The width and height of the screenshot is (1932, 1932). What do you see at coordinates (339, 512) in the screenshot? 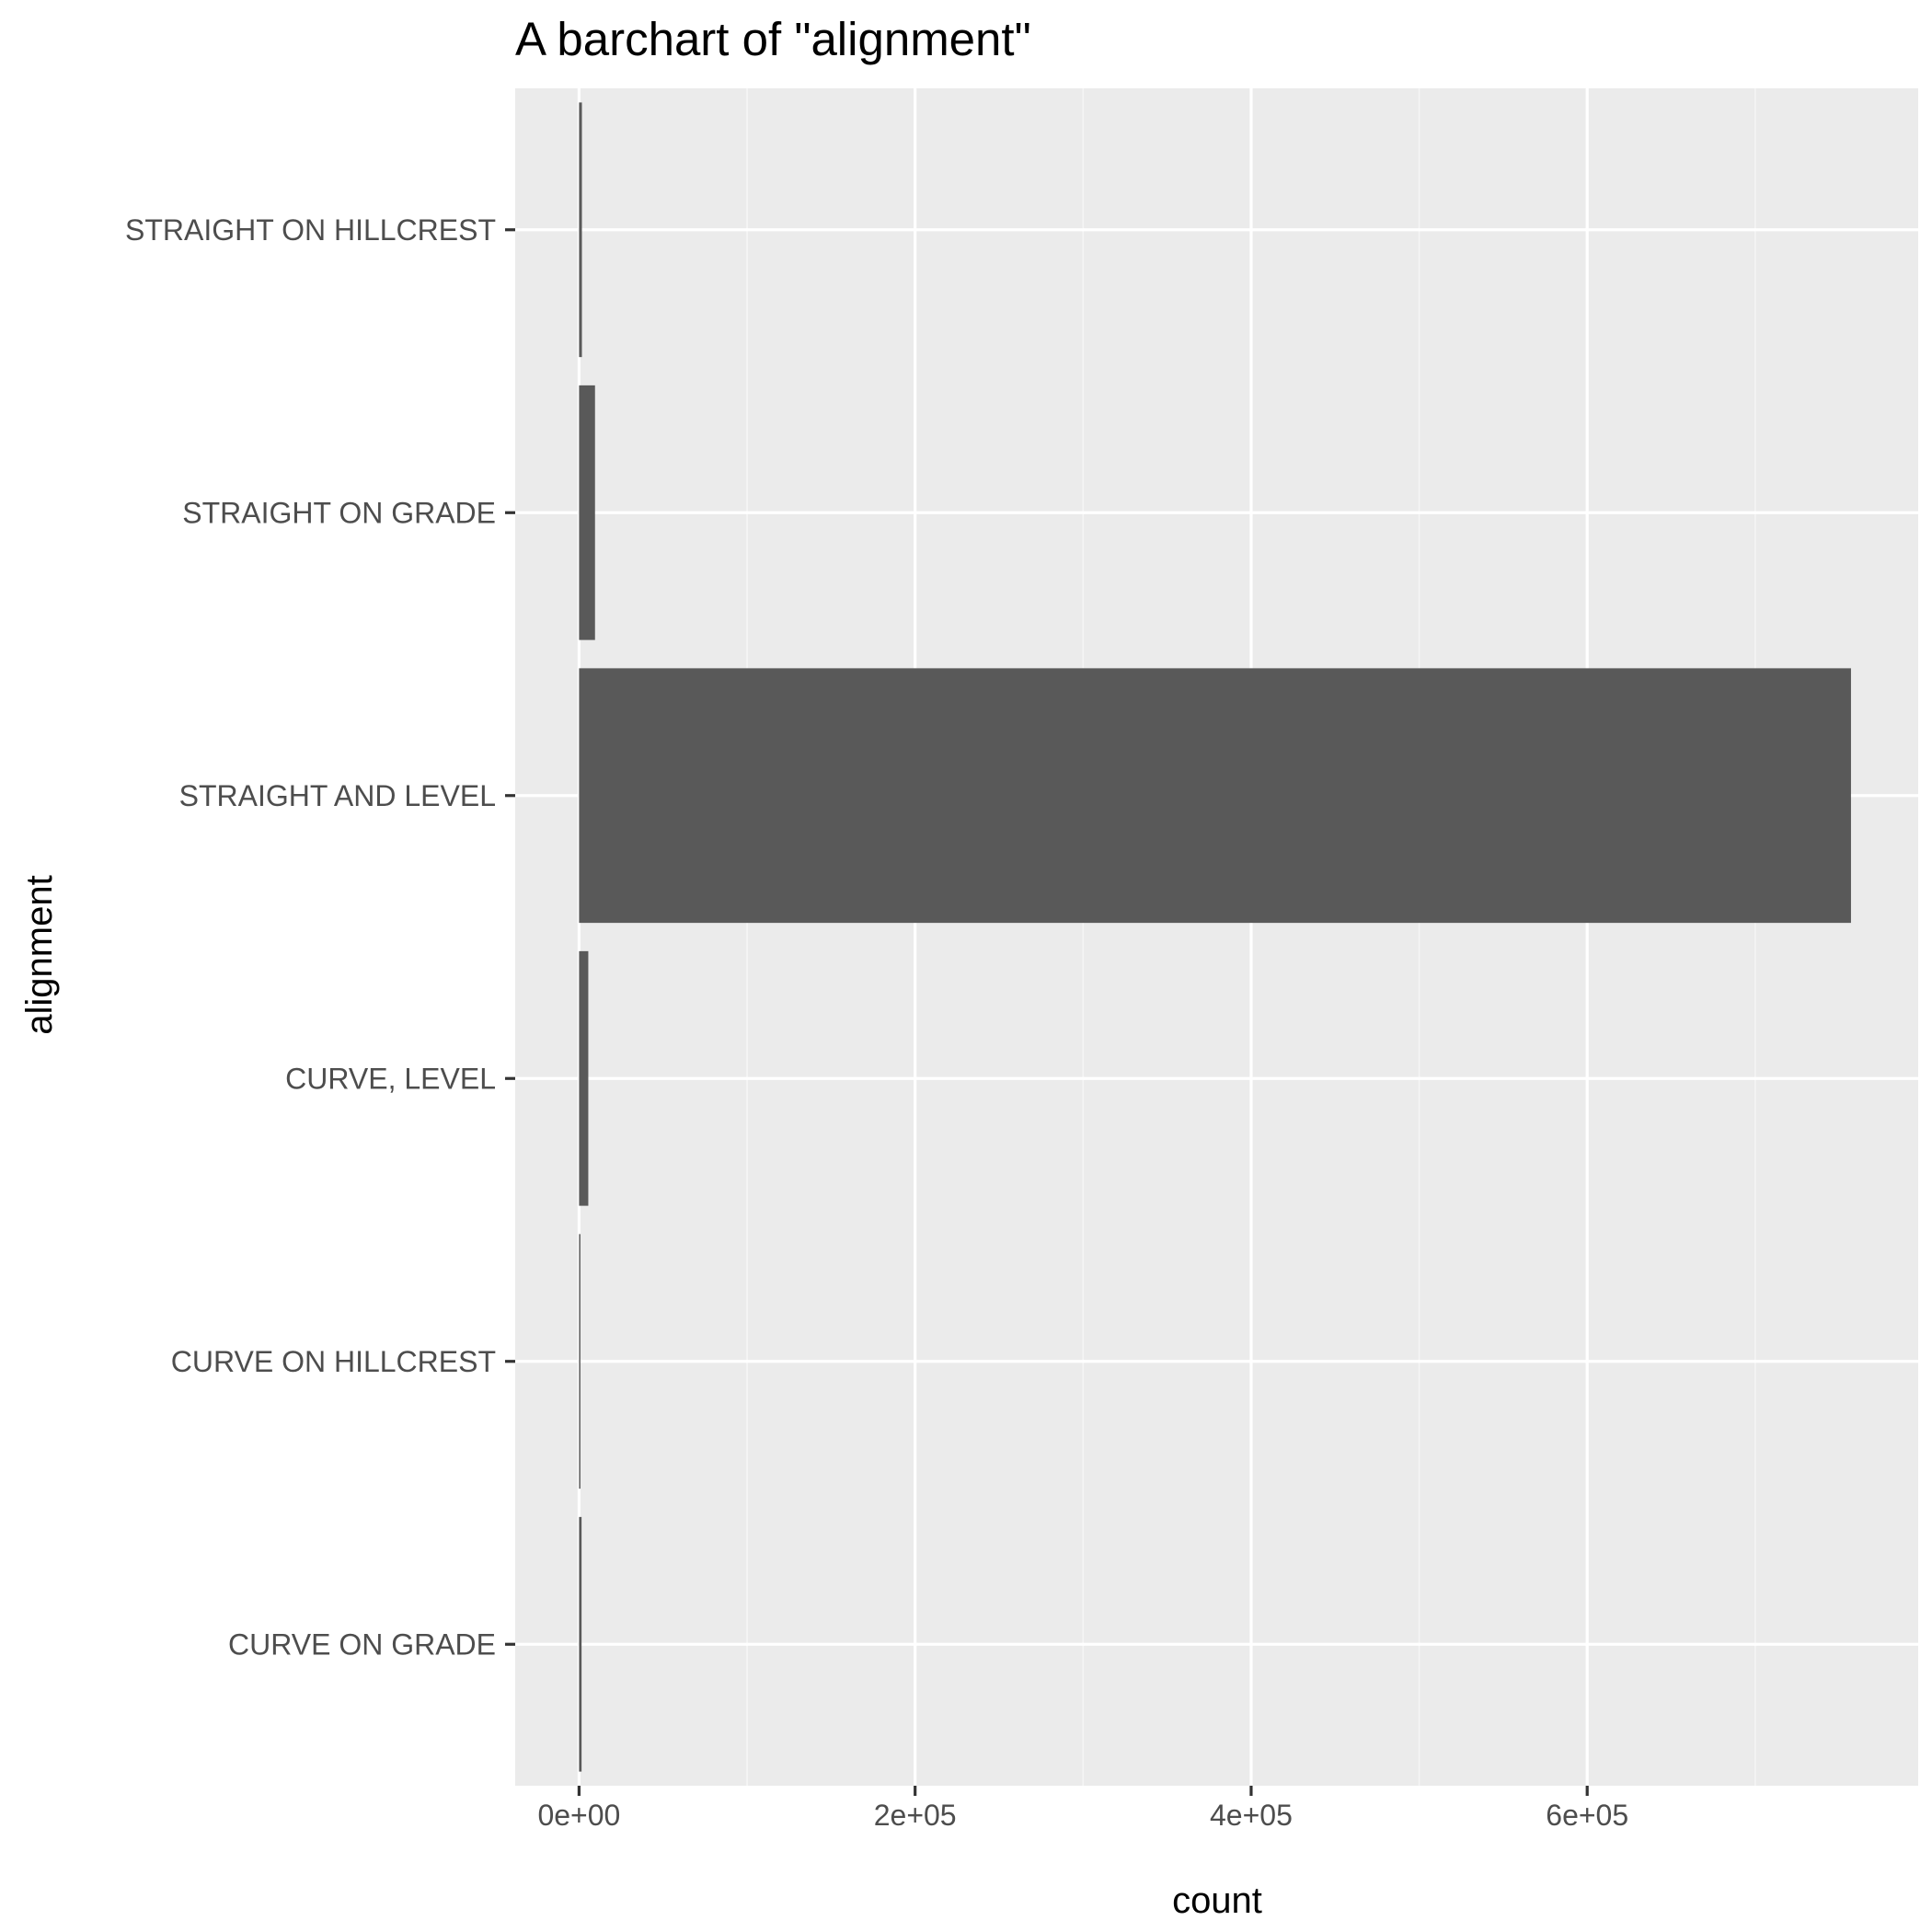
I see `y-tick-label: STRAIGHT ON GRADE` at bounding box center [339, 512].